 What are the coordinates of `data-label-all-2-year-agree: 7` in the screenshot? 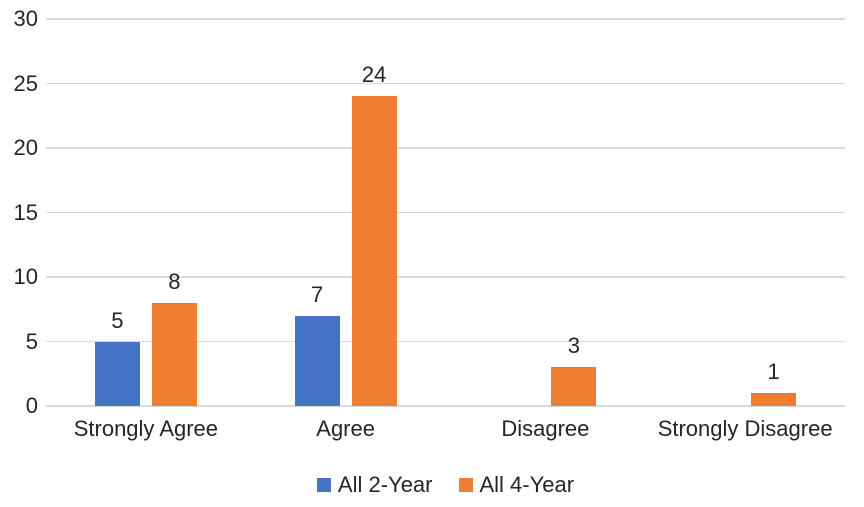 It's located at (317, 294).